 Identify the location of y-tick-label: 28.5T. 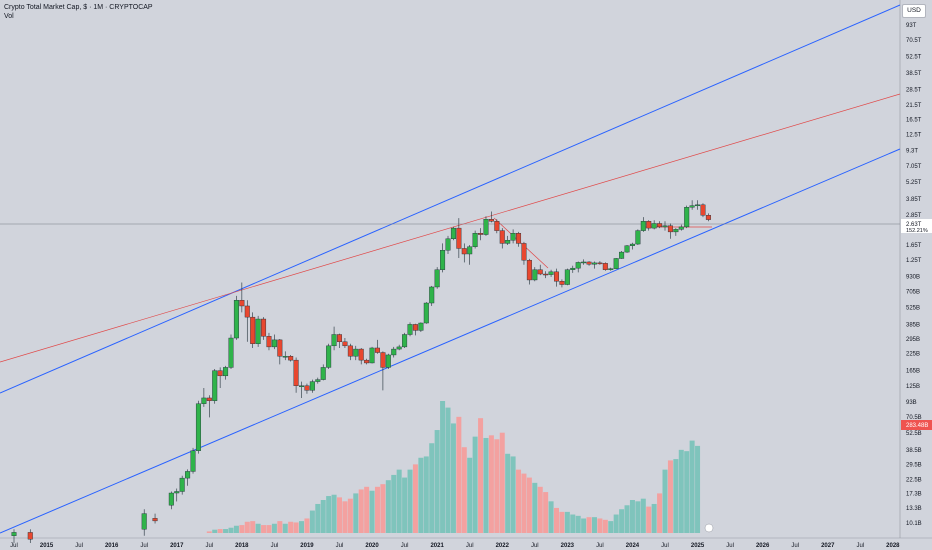
(914, 91).